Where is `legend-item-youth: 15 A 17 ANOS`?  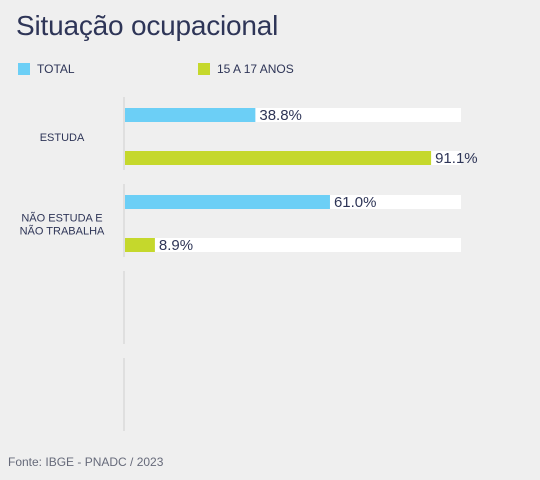
legend-item-youth: 15 A 17 ANOS is located at coordinates (246, 69).